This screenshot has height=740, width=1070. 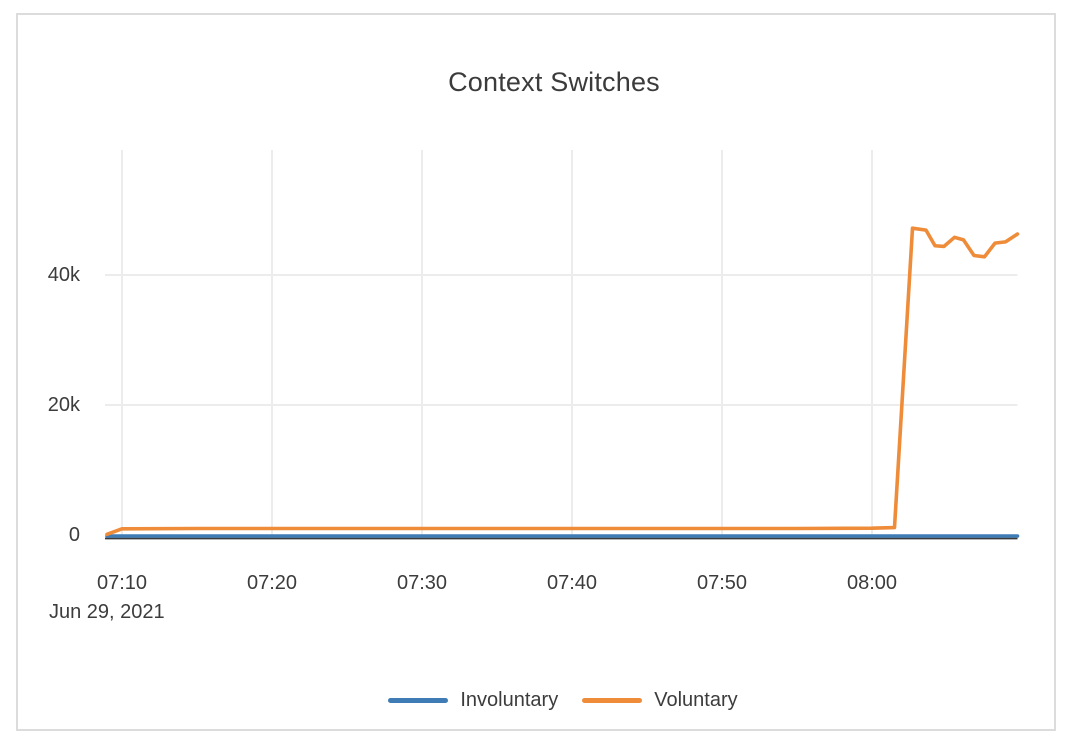 I want to click on x-tick-label: 07:50, so click(x=722, y=583).